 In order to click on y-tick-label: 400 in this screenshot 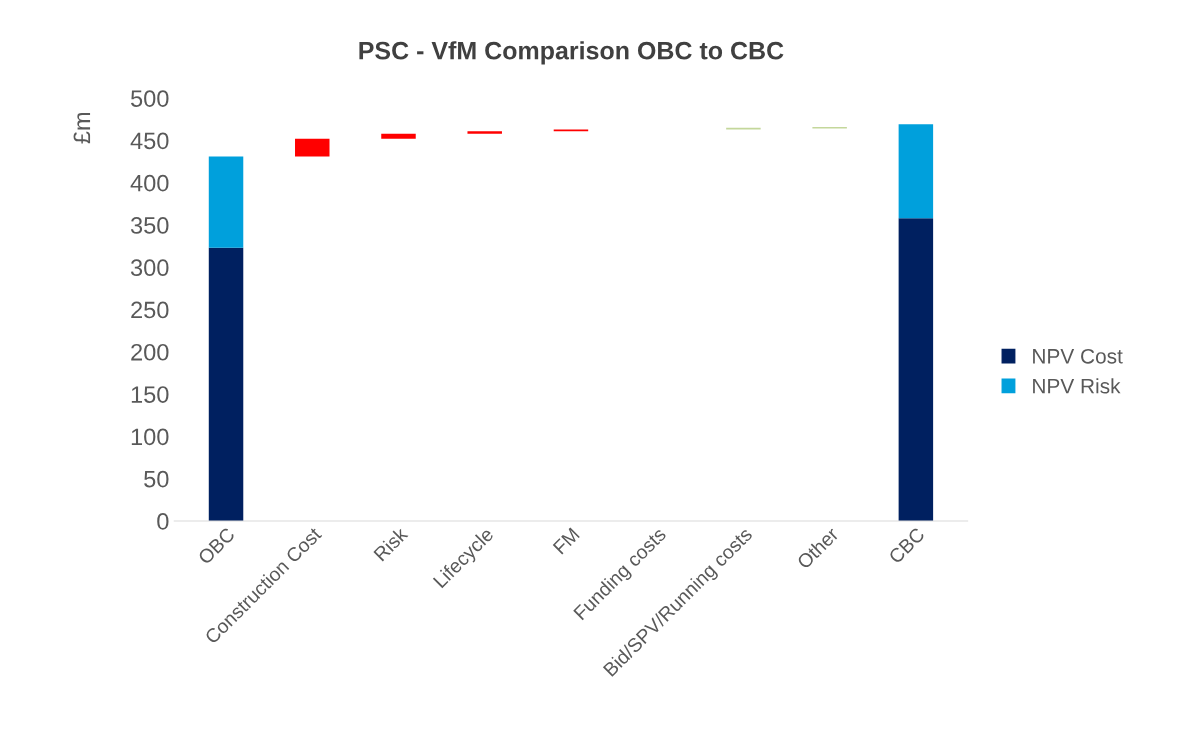, I will do `click(149, 183)`.